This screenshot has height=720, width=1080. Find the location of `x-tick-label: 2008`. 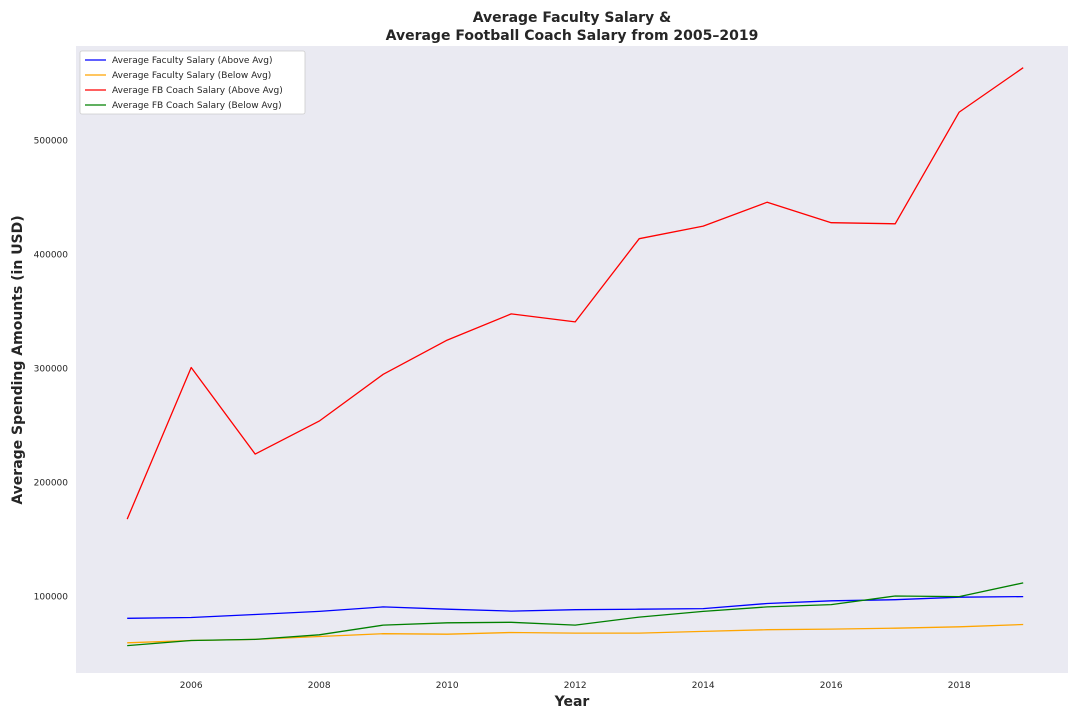

x-tick-label: 2008 is located at coordinates (319, 686).